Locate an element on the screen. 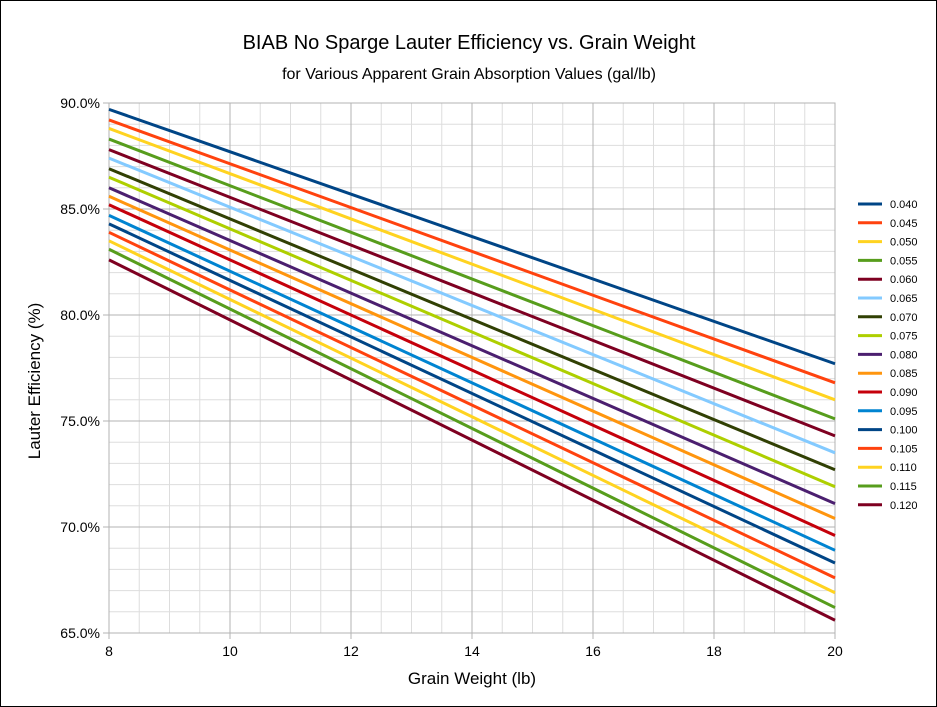 The width and height of the screenshot is (937, 707). x-tick-label: 12 is located at coordinates (351, 651).